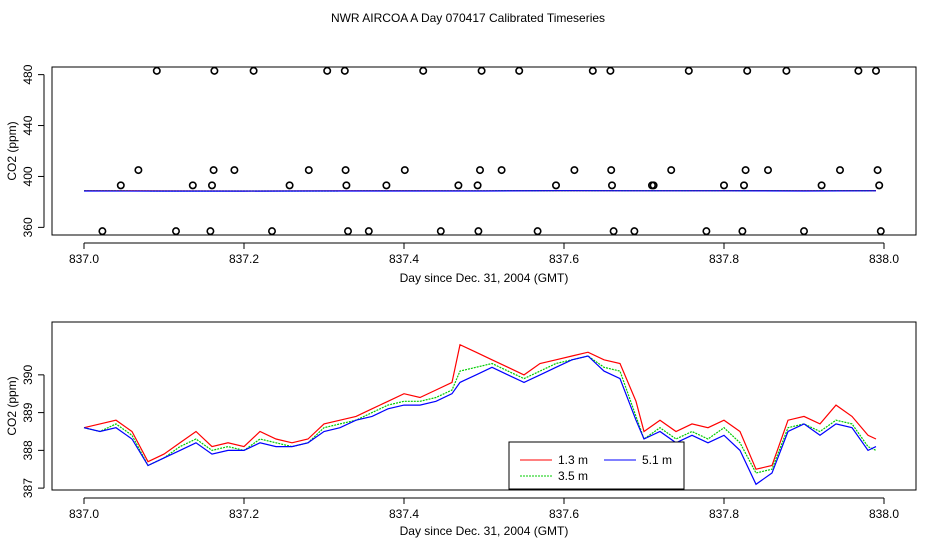  I want to click on legend: 1.3 m 3.5 m 5.1 m, so click(596, 465).